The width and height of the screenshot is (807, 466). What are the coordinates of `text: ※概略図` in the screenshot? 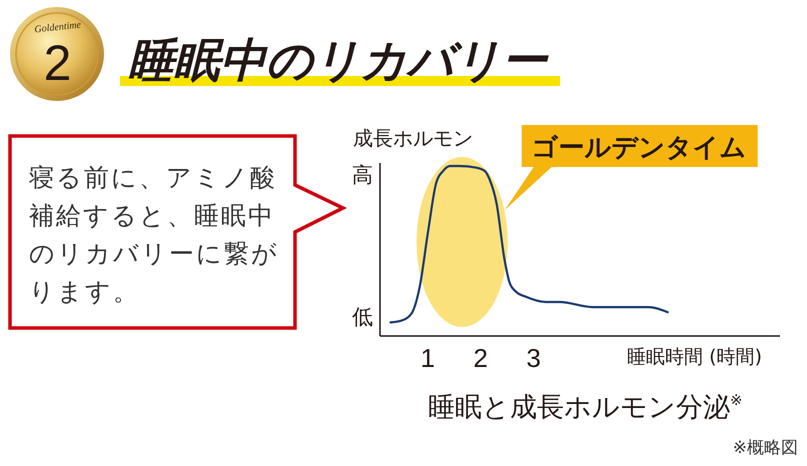 It's located at (765, 448).